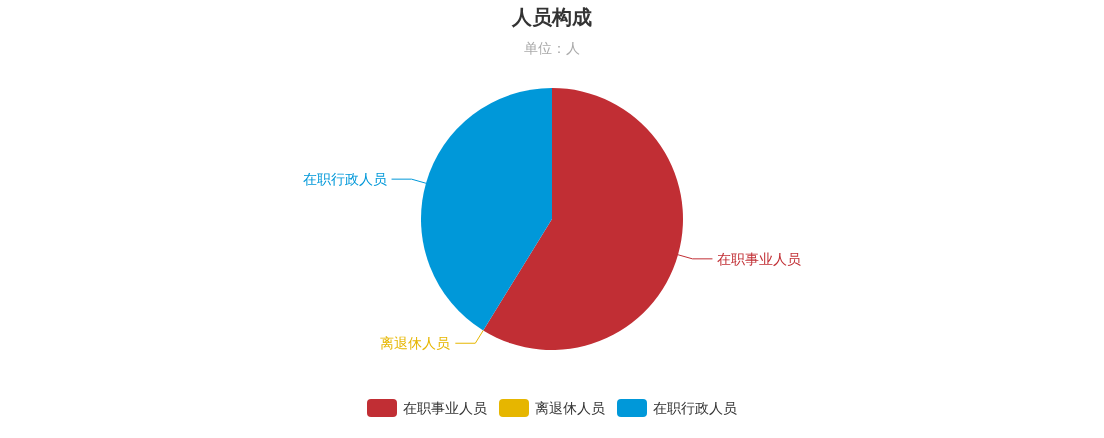  I want to click on subtitle: 单位：人, so click(552, 48).